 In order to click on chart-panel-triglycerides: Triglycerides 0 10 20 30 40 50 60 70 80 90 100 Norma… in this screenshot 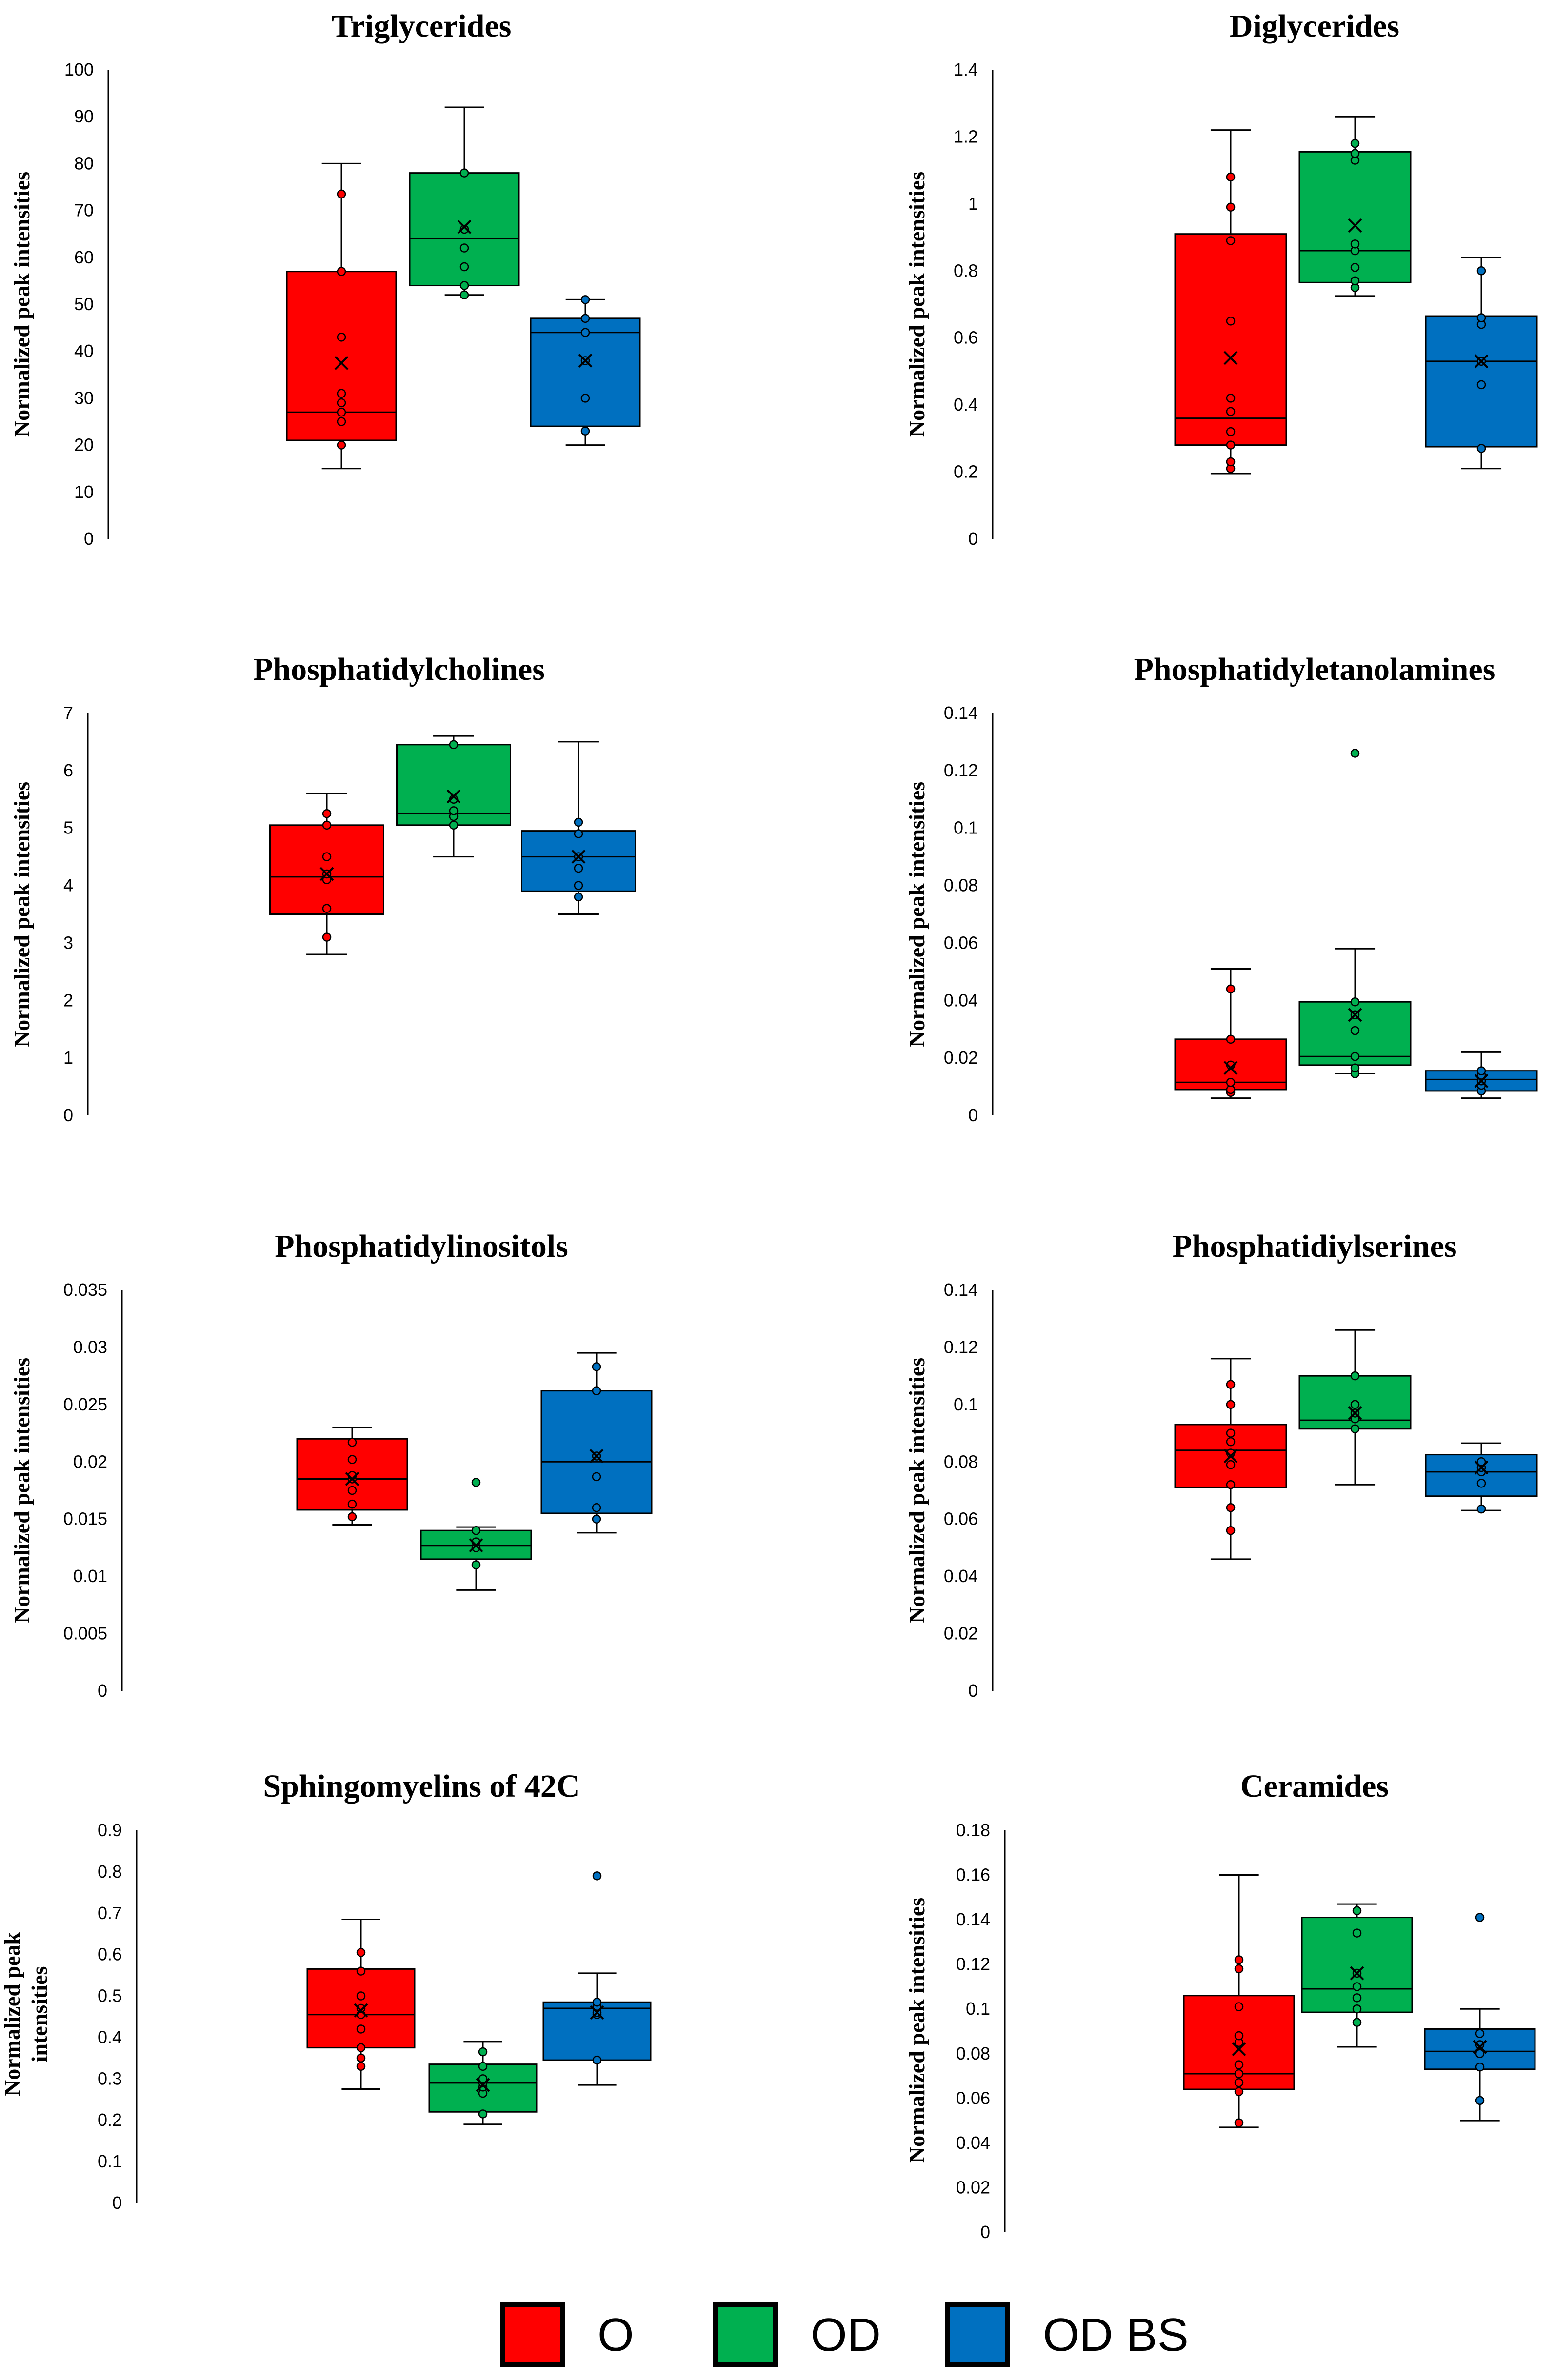, I will do `click(325, 278)`.